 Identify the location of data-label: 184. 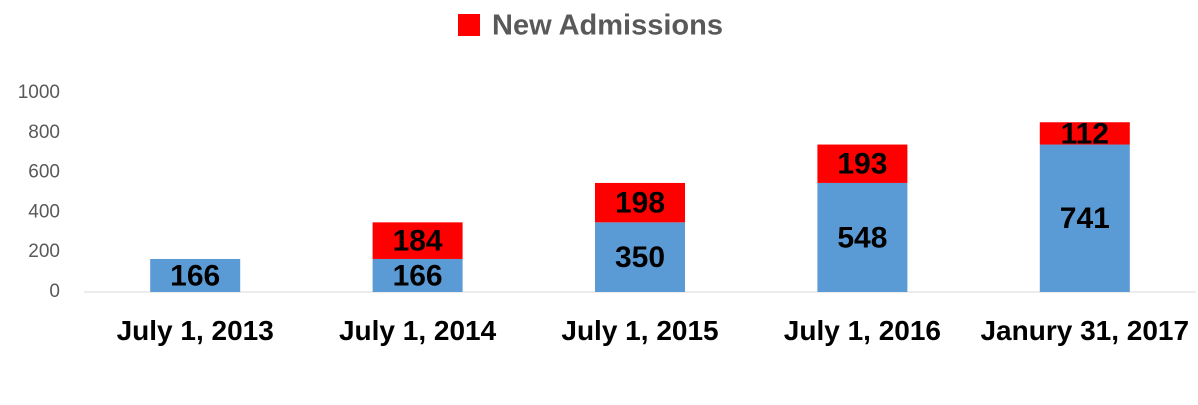
(418, 241).